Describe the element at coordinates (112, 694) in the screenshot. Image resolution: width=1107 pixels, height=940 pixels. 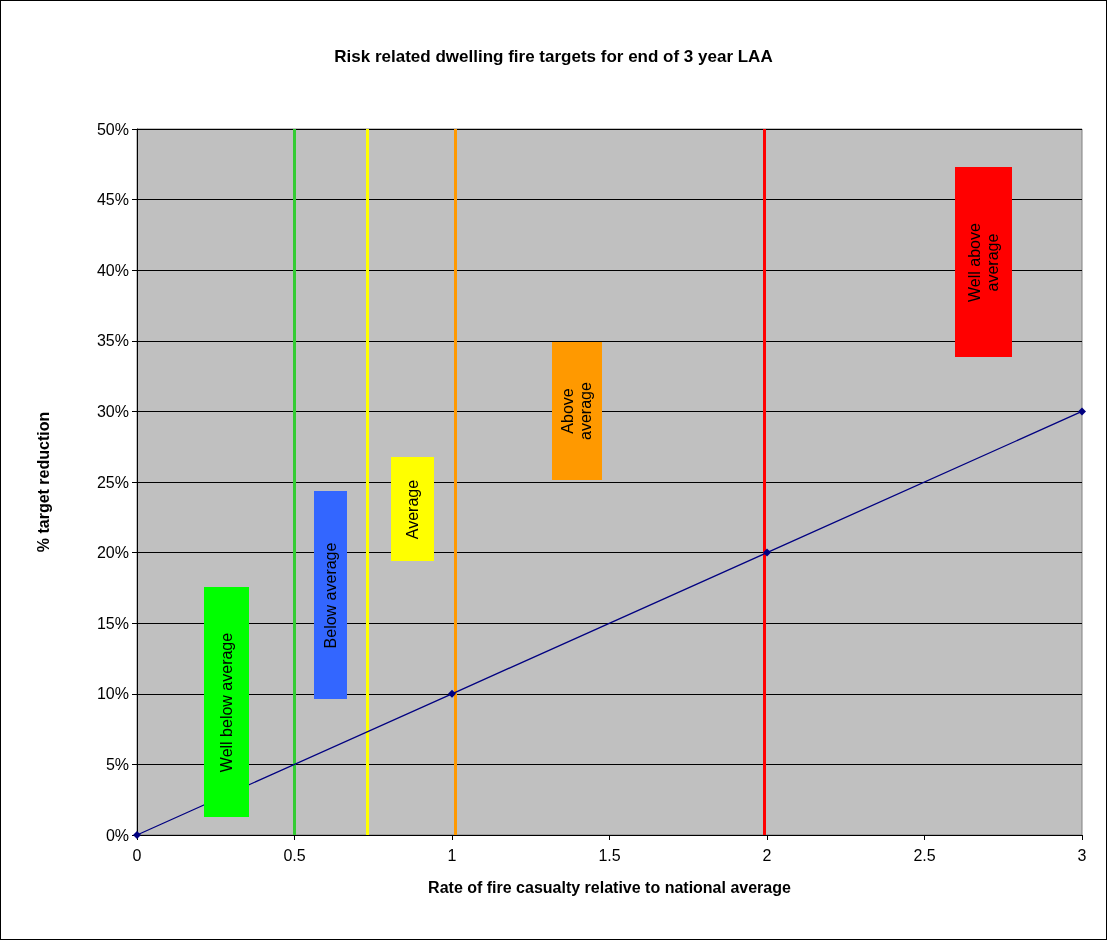
I see `y-tick-label: 10%` at that location.